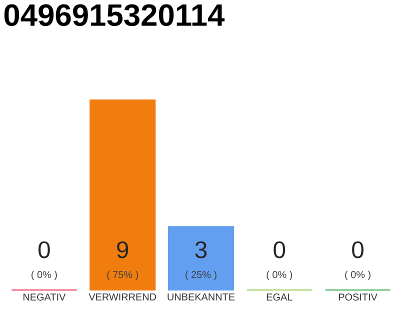  I want to click on data-label: 3, so click(201, 249).